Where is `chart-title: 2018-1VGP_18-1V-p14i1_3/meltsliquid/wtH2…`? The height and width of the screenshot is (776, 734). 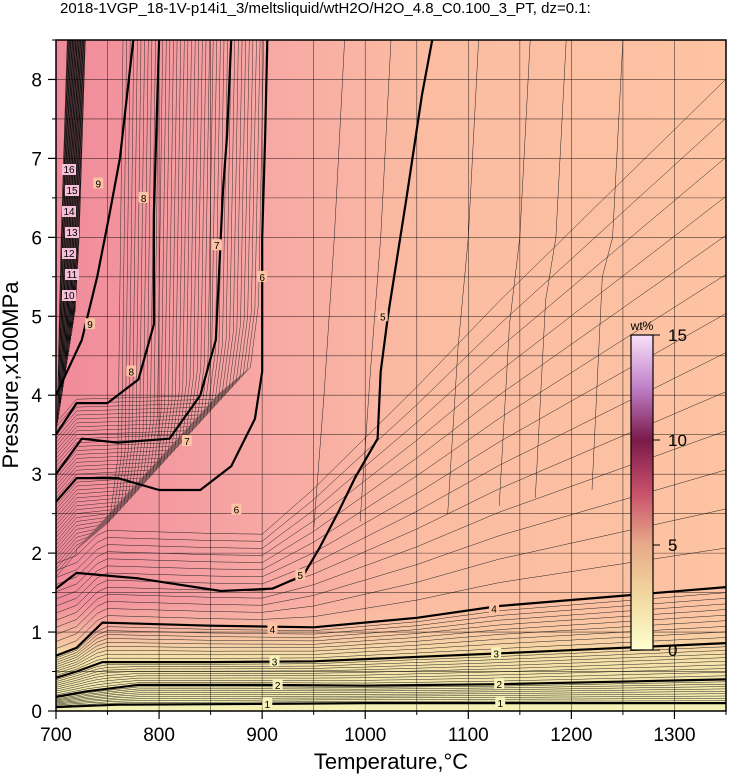 chart-title: 2018-1VGP_18-1V-p14i1_3/meltsliquid/wtH2… is located at coordinates (325, 8).